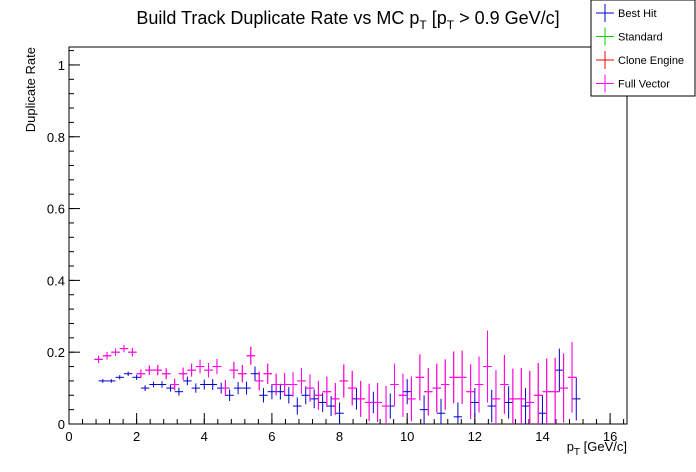 The width and height of the screenshot is (696, 472). I want to click on x-tick-label: 14, so click(542, 436).